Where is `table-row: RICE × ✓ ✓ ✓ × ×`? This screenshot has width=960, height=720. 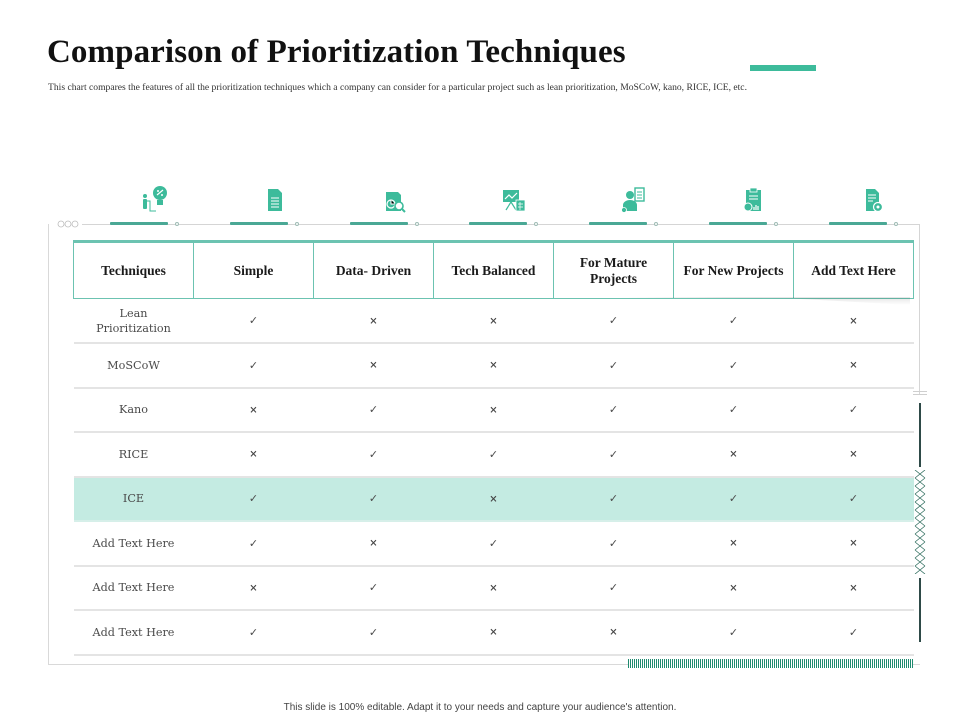
table-row: RICE × ✓ ✓ ✓ × × is located at coordinates (493, 455).